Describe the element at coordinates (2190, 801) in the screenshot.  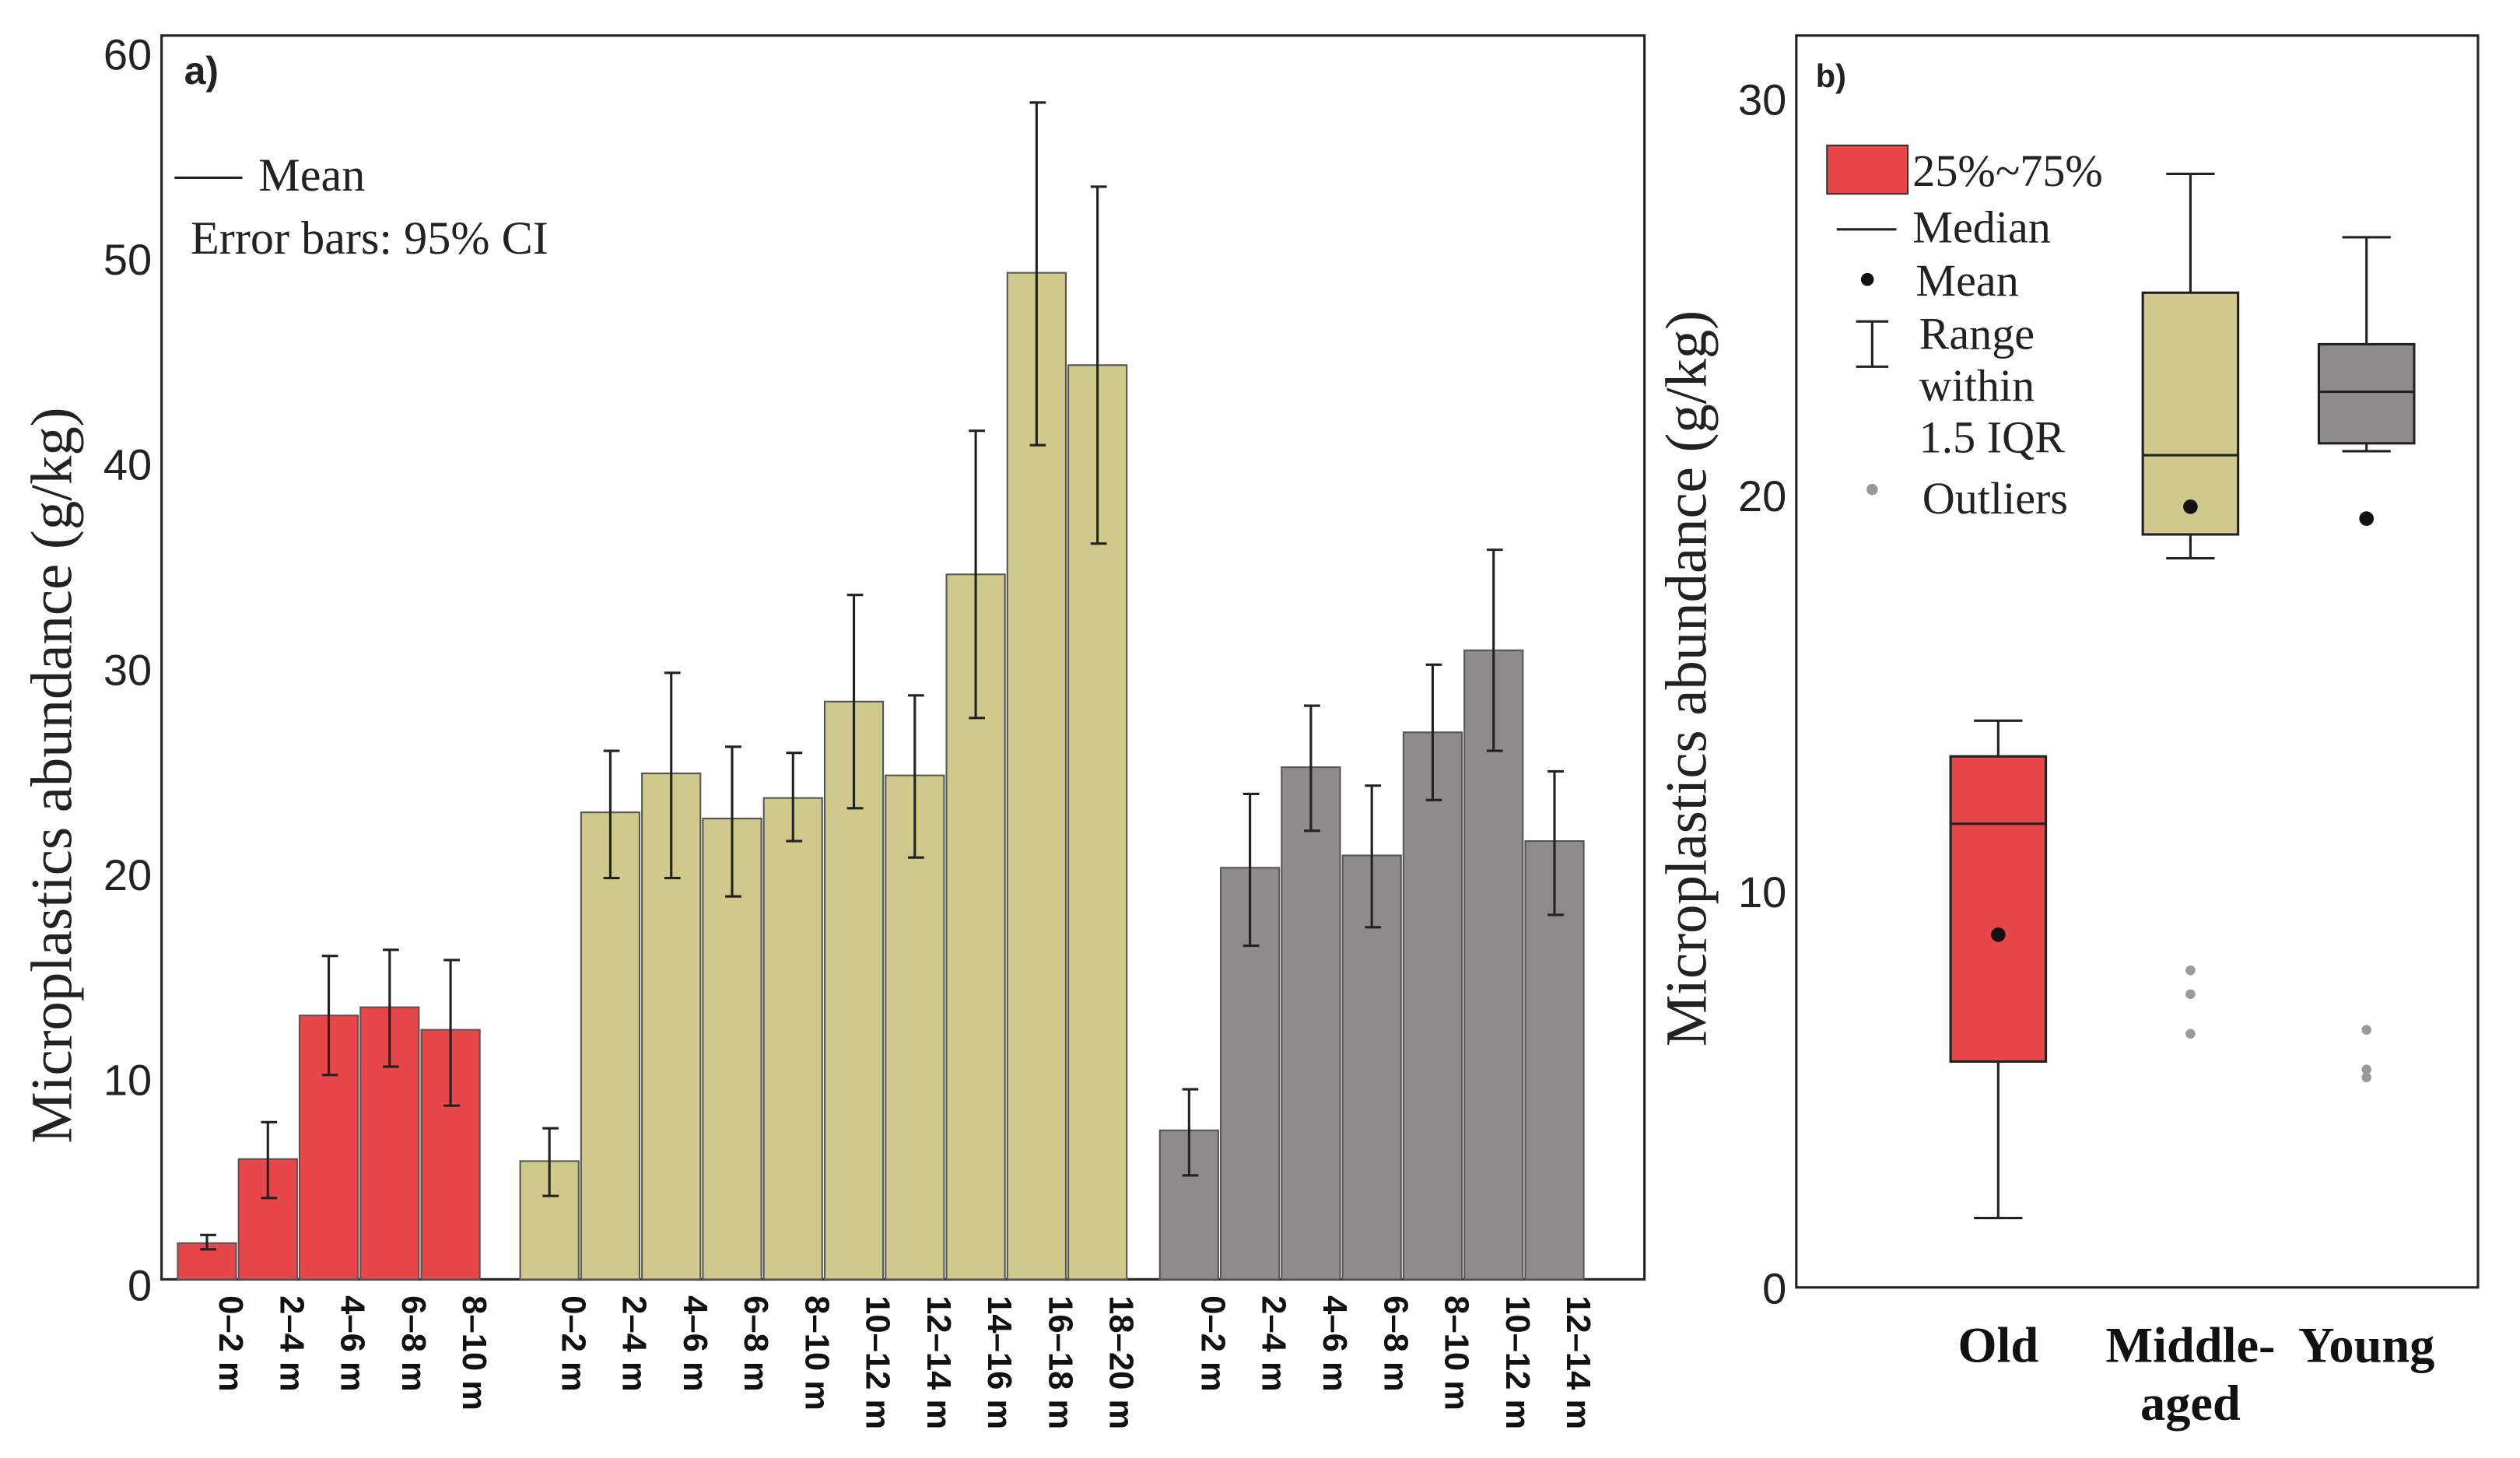
I see `box-middle-aged: Middle-aged` at that location.